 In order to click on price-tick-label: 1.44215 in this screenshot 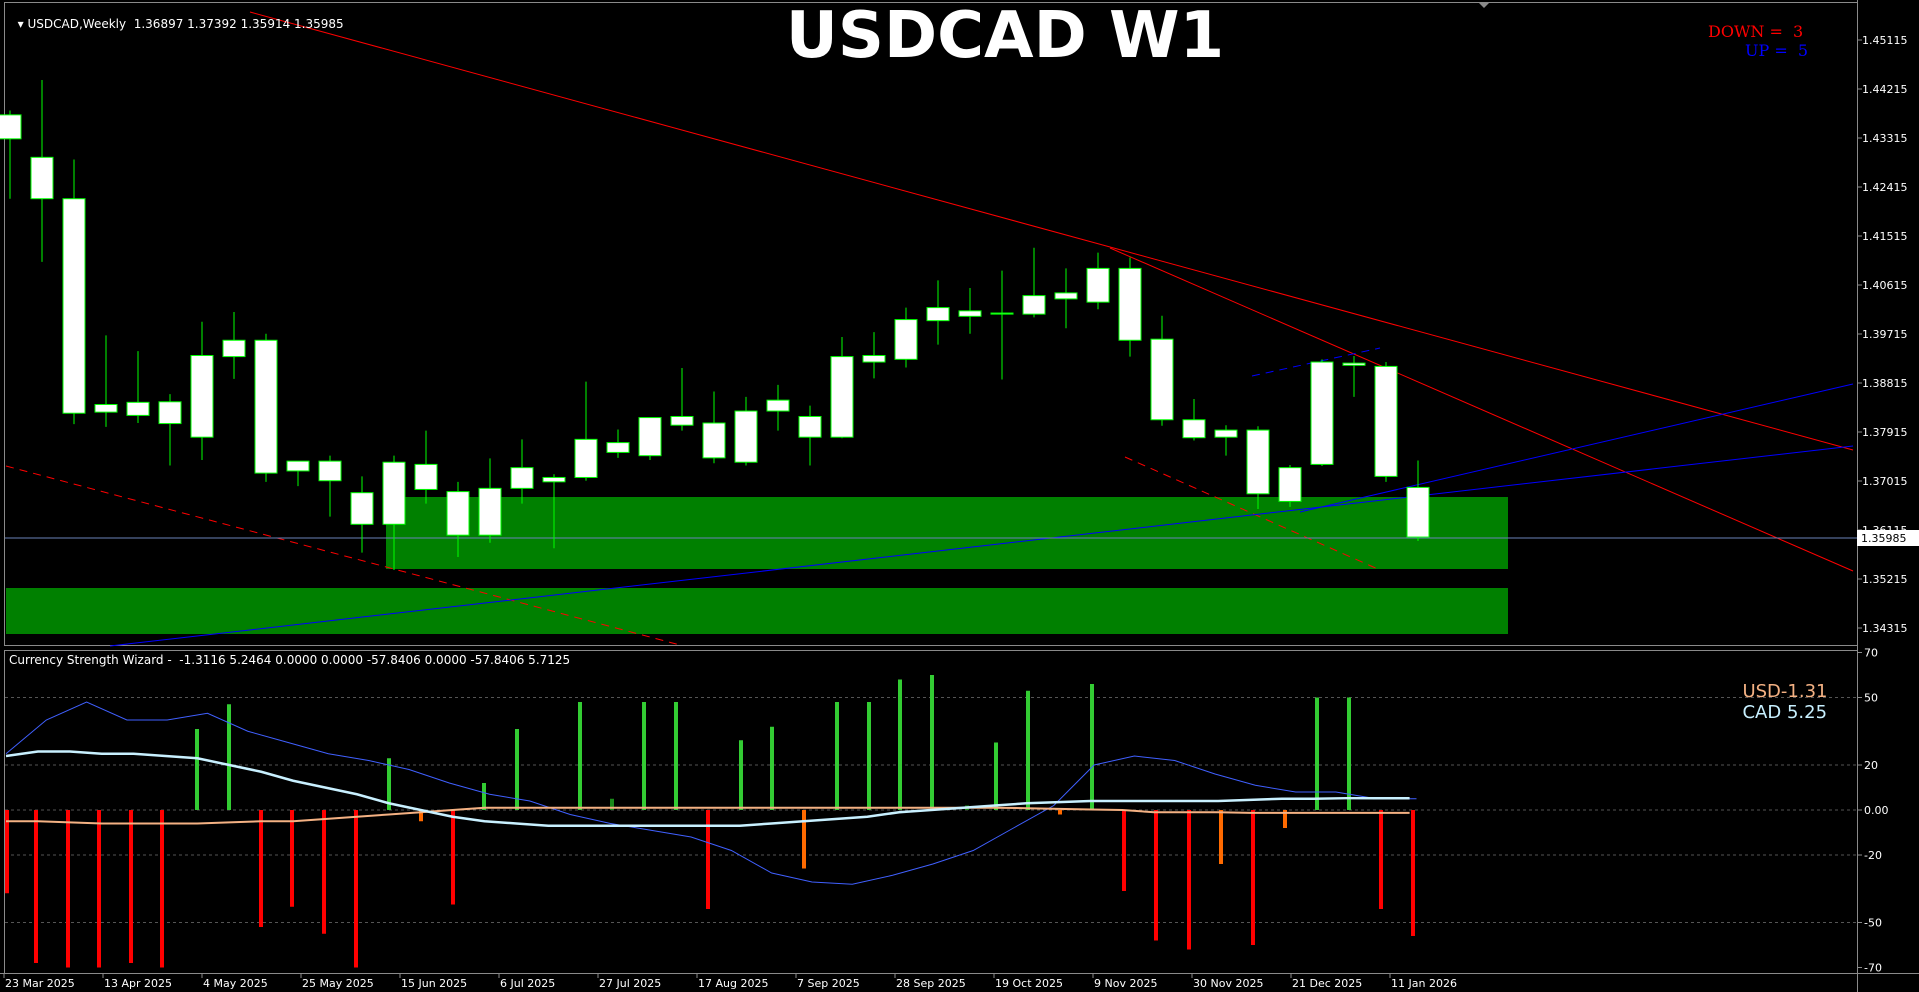, I will do `click(1885, 89)`.